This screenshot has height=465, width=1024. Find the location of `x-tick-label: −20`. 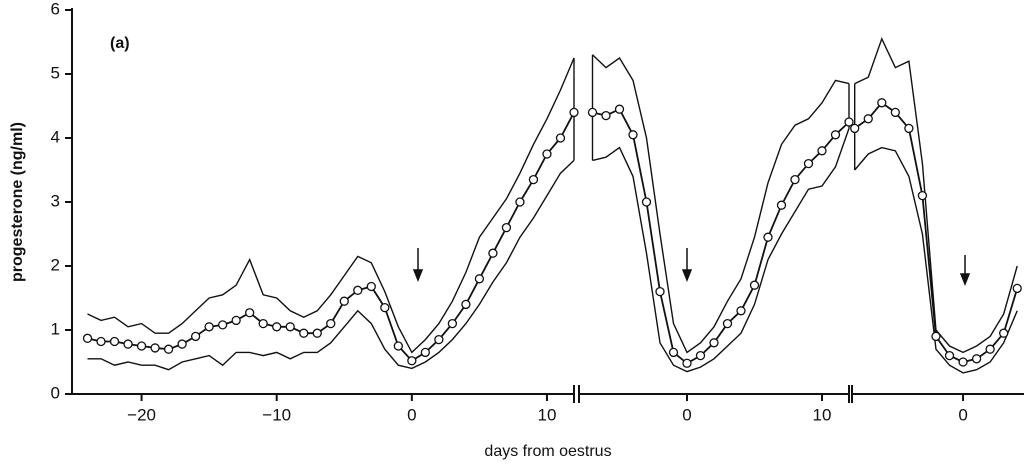

x-tick-label: −20 is located at coordinates (141, 414).